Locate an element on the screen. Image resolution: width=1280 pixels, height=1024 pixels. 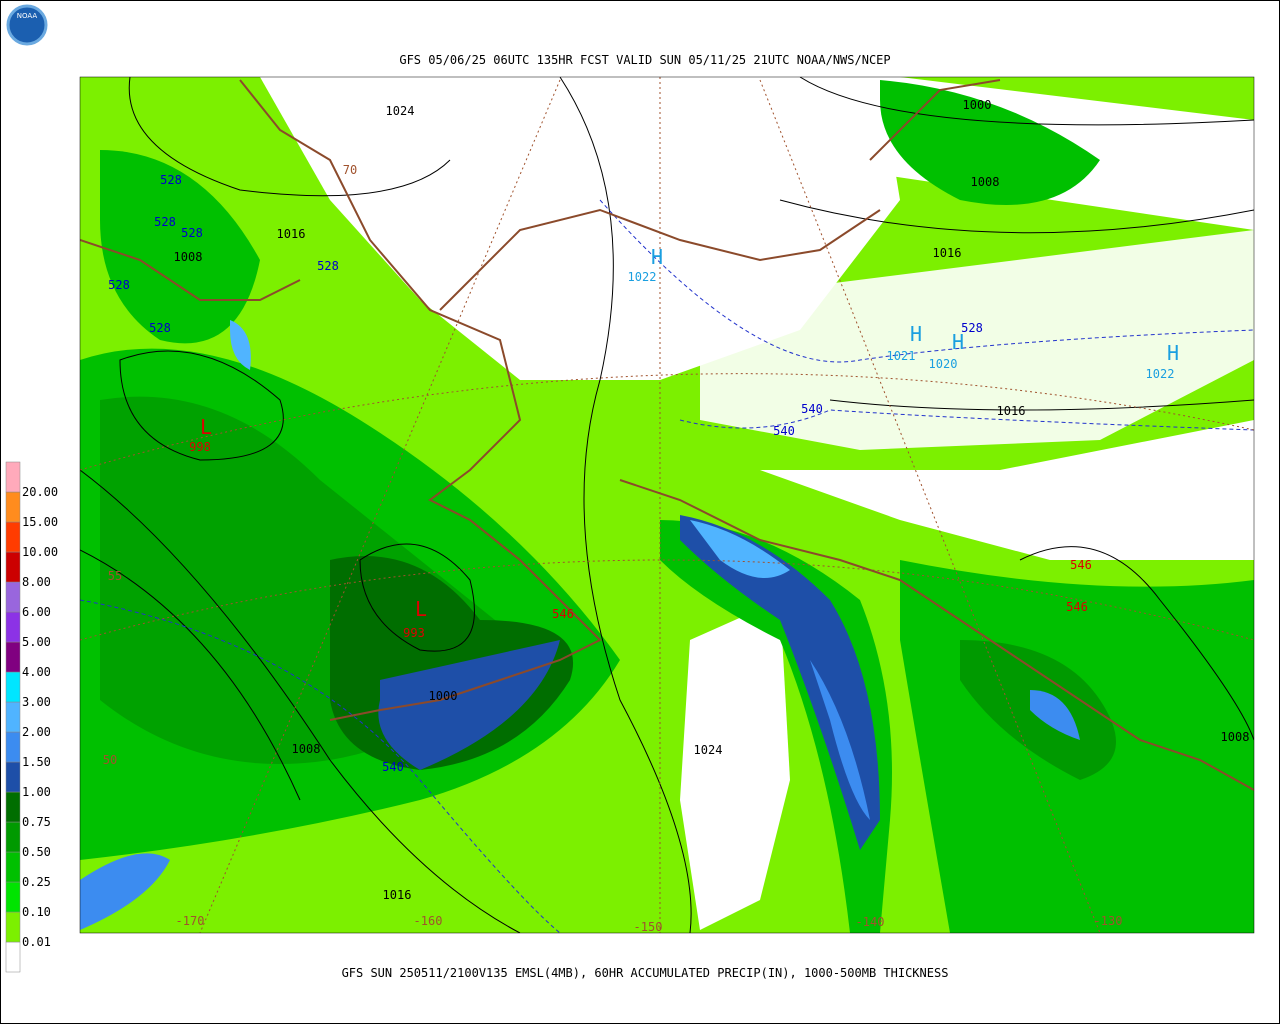
legend-label: 0.01 is located at coordinates (36, 942).